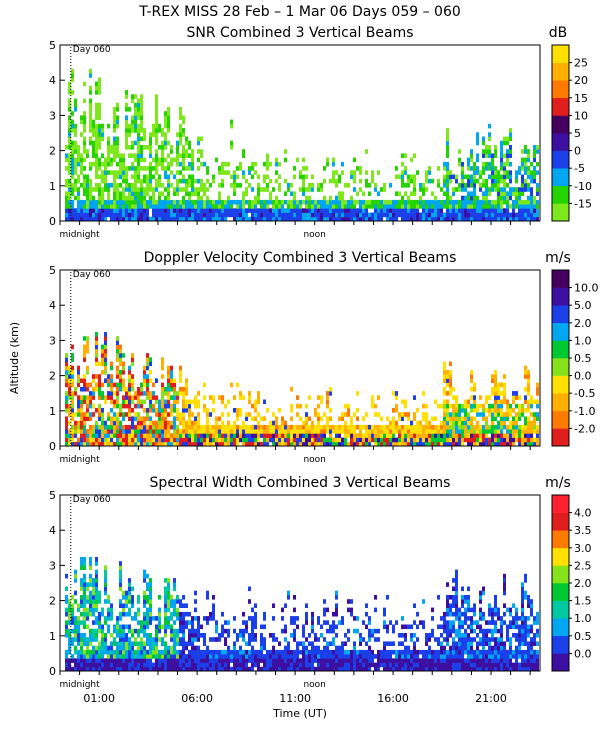  I want to click on y-tick-label: 3, so click(52, 340).